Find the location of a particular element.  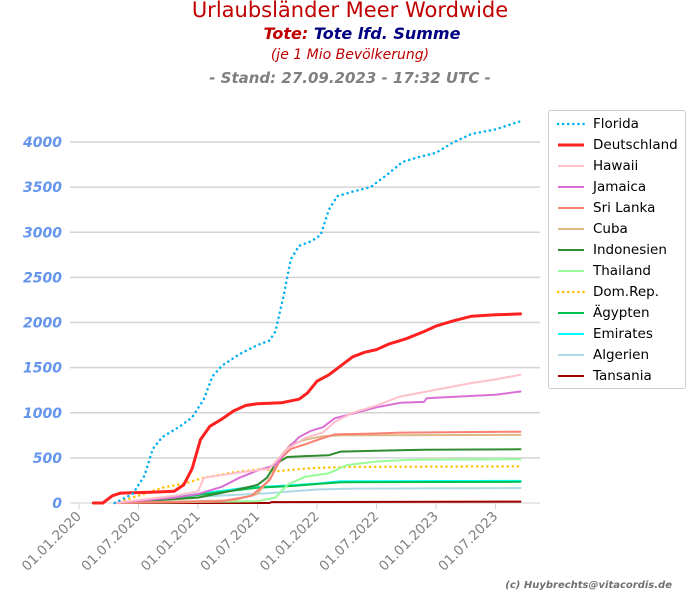

legend-item: Dom.Rep. is located at coordinates (608, 292).